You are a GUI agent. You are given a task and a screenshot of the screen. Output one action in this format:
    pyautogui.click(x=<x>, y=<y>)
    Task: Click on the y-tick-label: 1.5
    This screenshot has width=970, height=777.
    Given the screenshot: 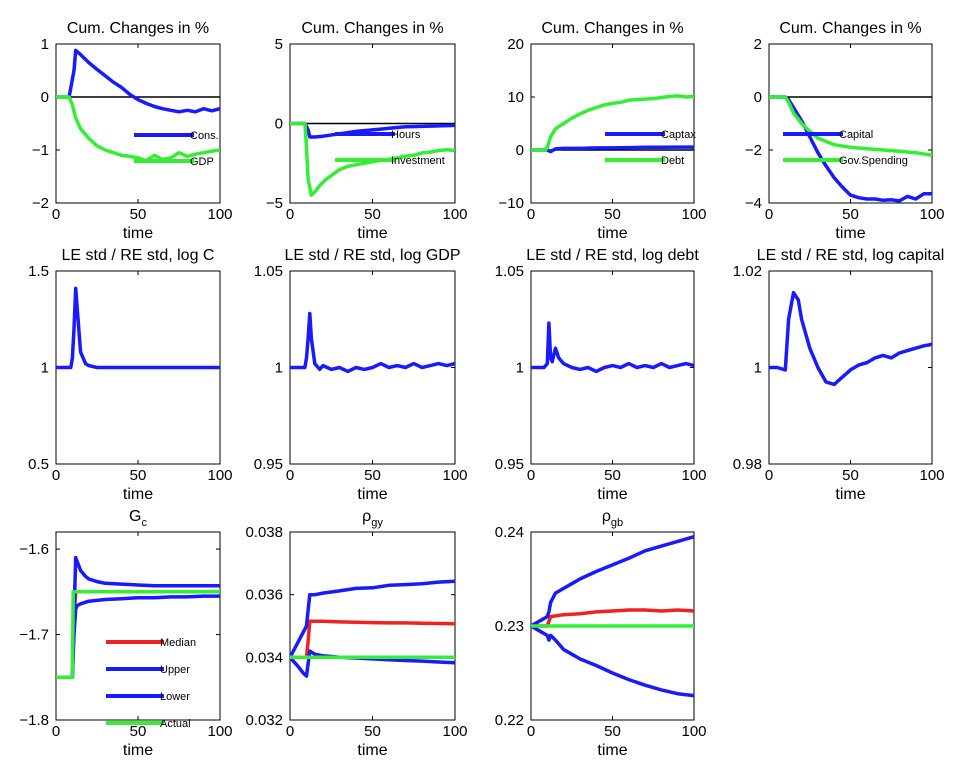 What is the action you would take?
    pyautogui.click(x=38, y=271)
    